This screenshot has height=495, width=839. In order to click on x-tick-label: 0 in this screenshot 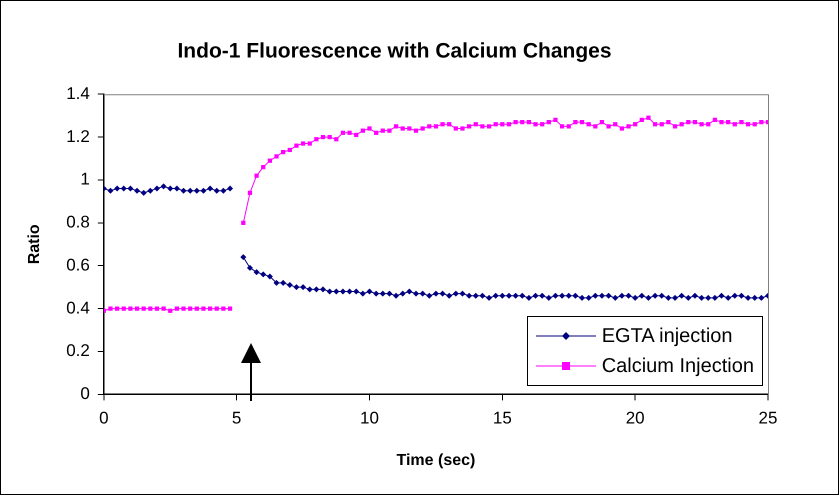, I will do `click(104, 418)`.